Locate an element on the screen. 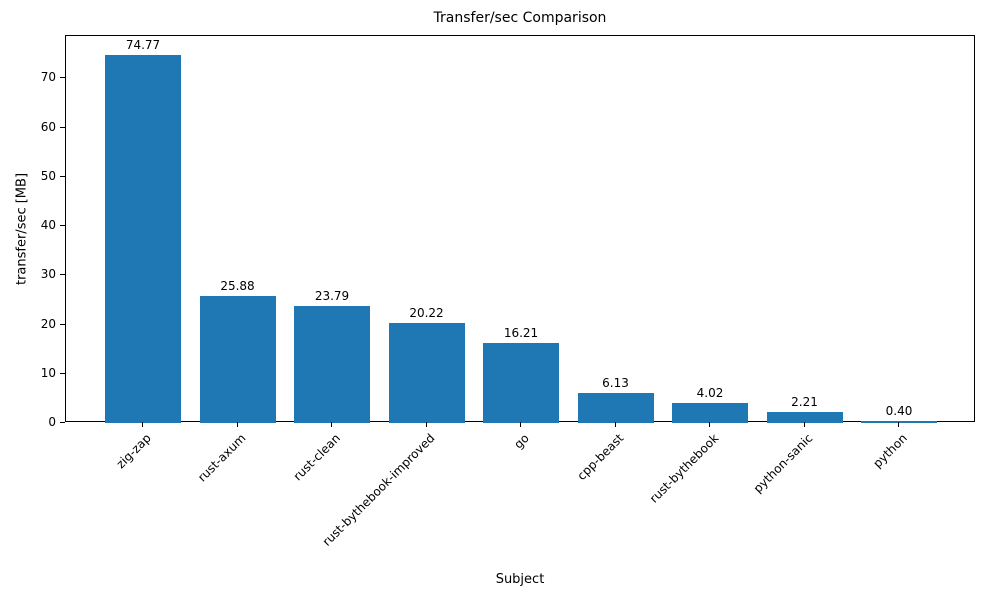 The width and height of the screenshot is (1000, 600). x-tick-label: zig-zap is located at coordinates (133, 451).